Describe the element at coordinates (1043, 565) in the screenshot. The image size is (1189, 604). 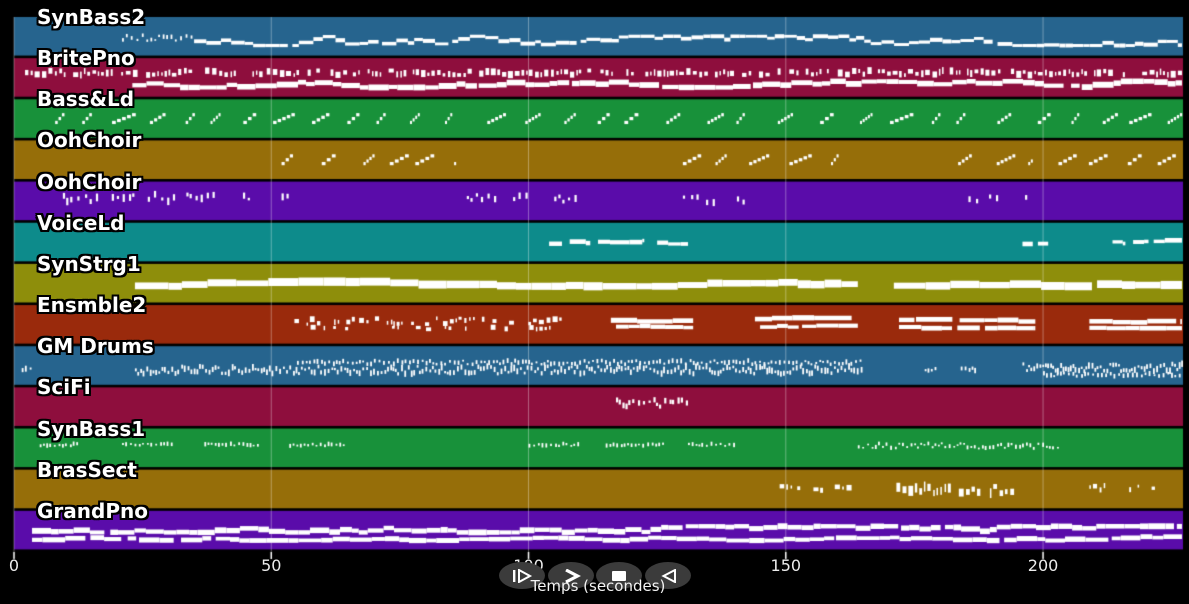
I see `x-tick-label: 200` at that location.